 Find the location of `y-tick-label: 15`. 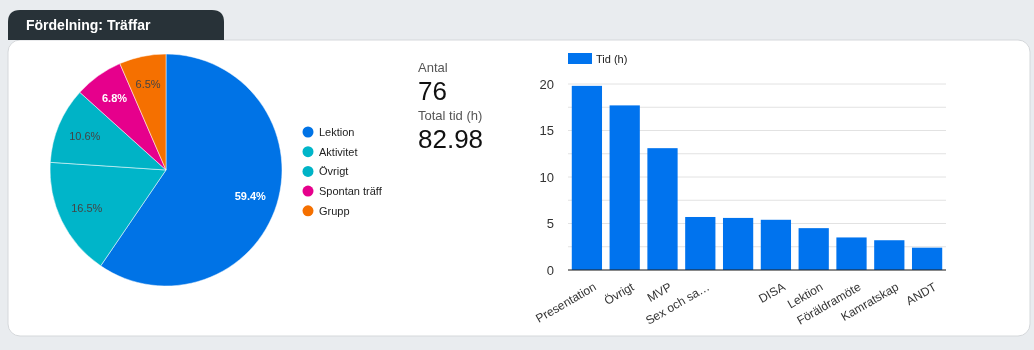

y-tick-label: 15 is located at coordinates (546, 131).